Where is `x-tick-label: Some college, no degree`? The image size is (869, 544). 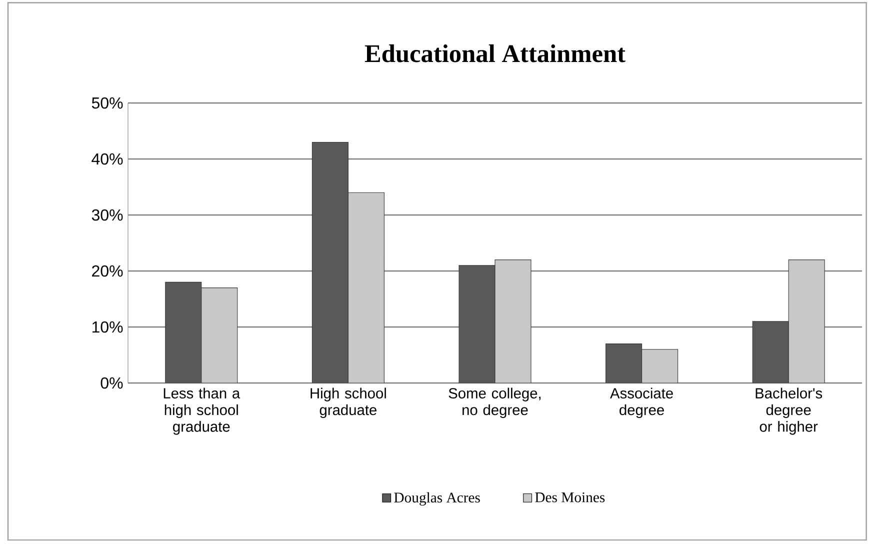 x-tick-label: Some college, no degree is located at coordinates (494, 403).